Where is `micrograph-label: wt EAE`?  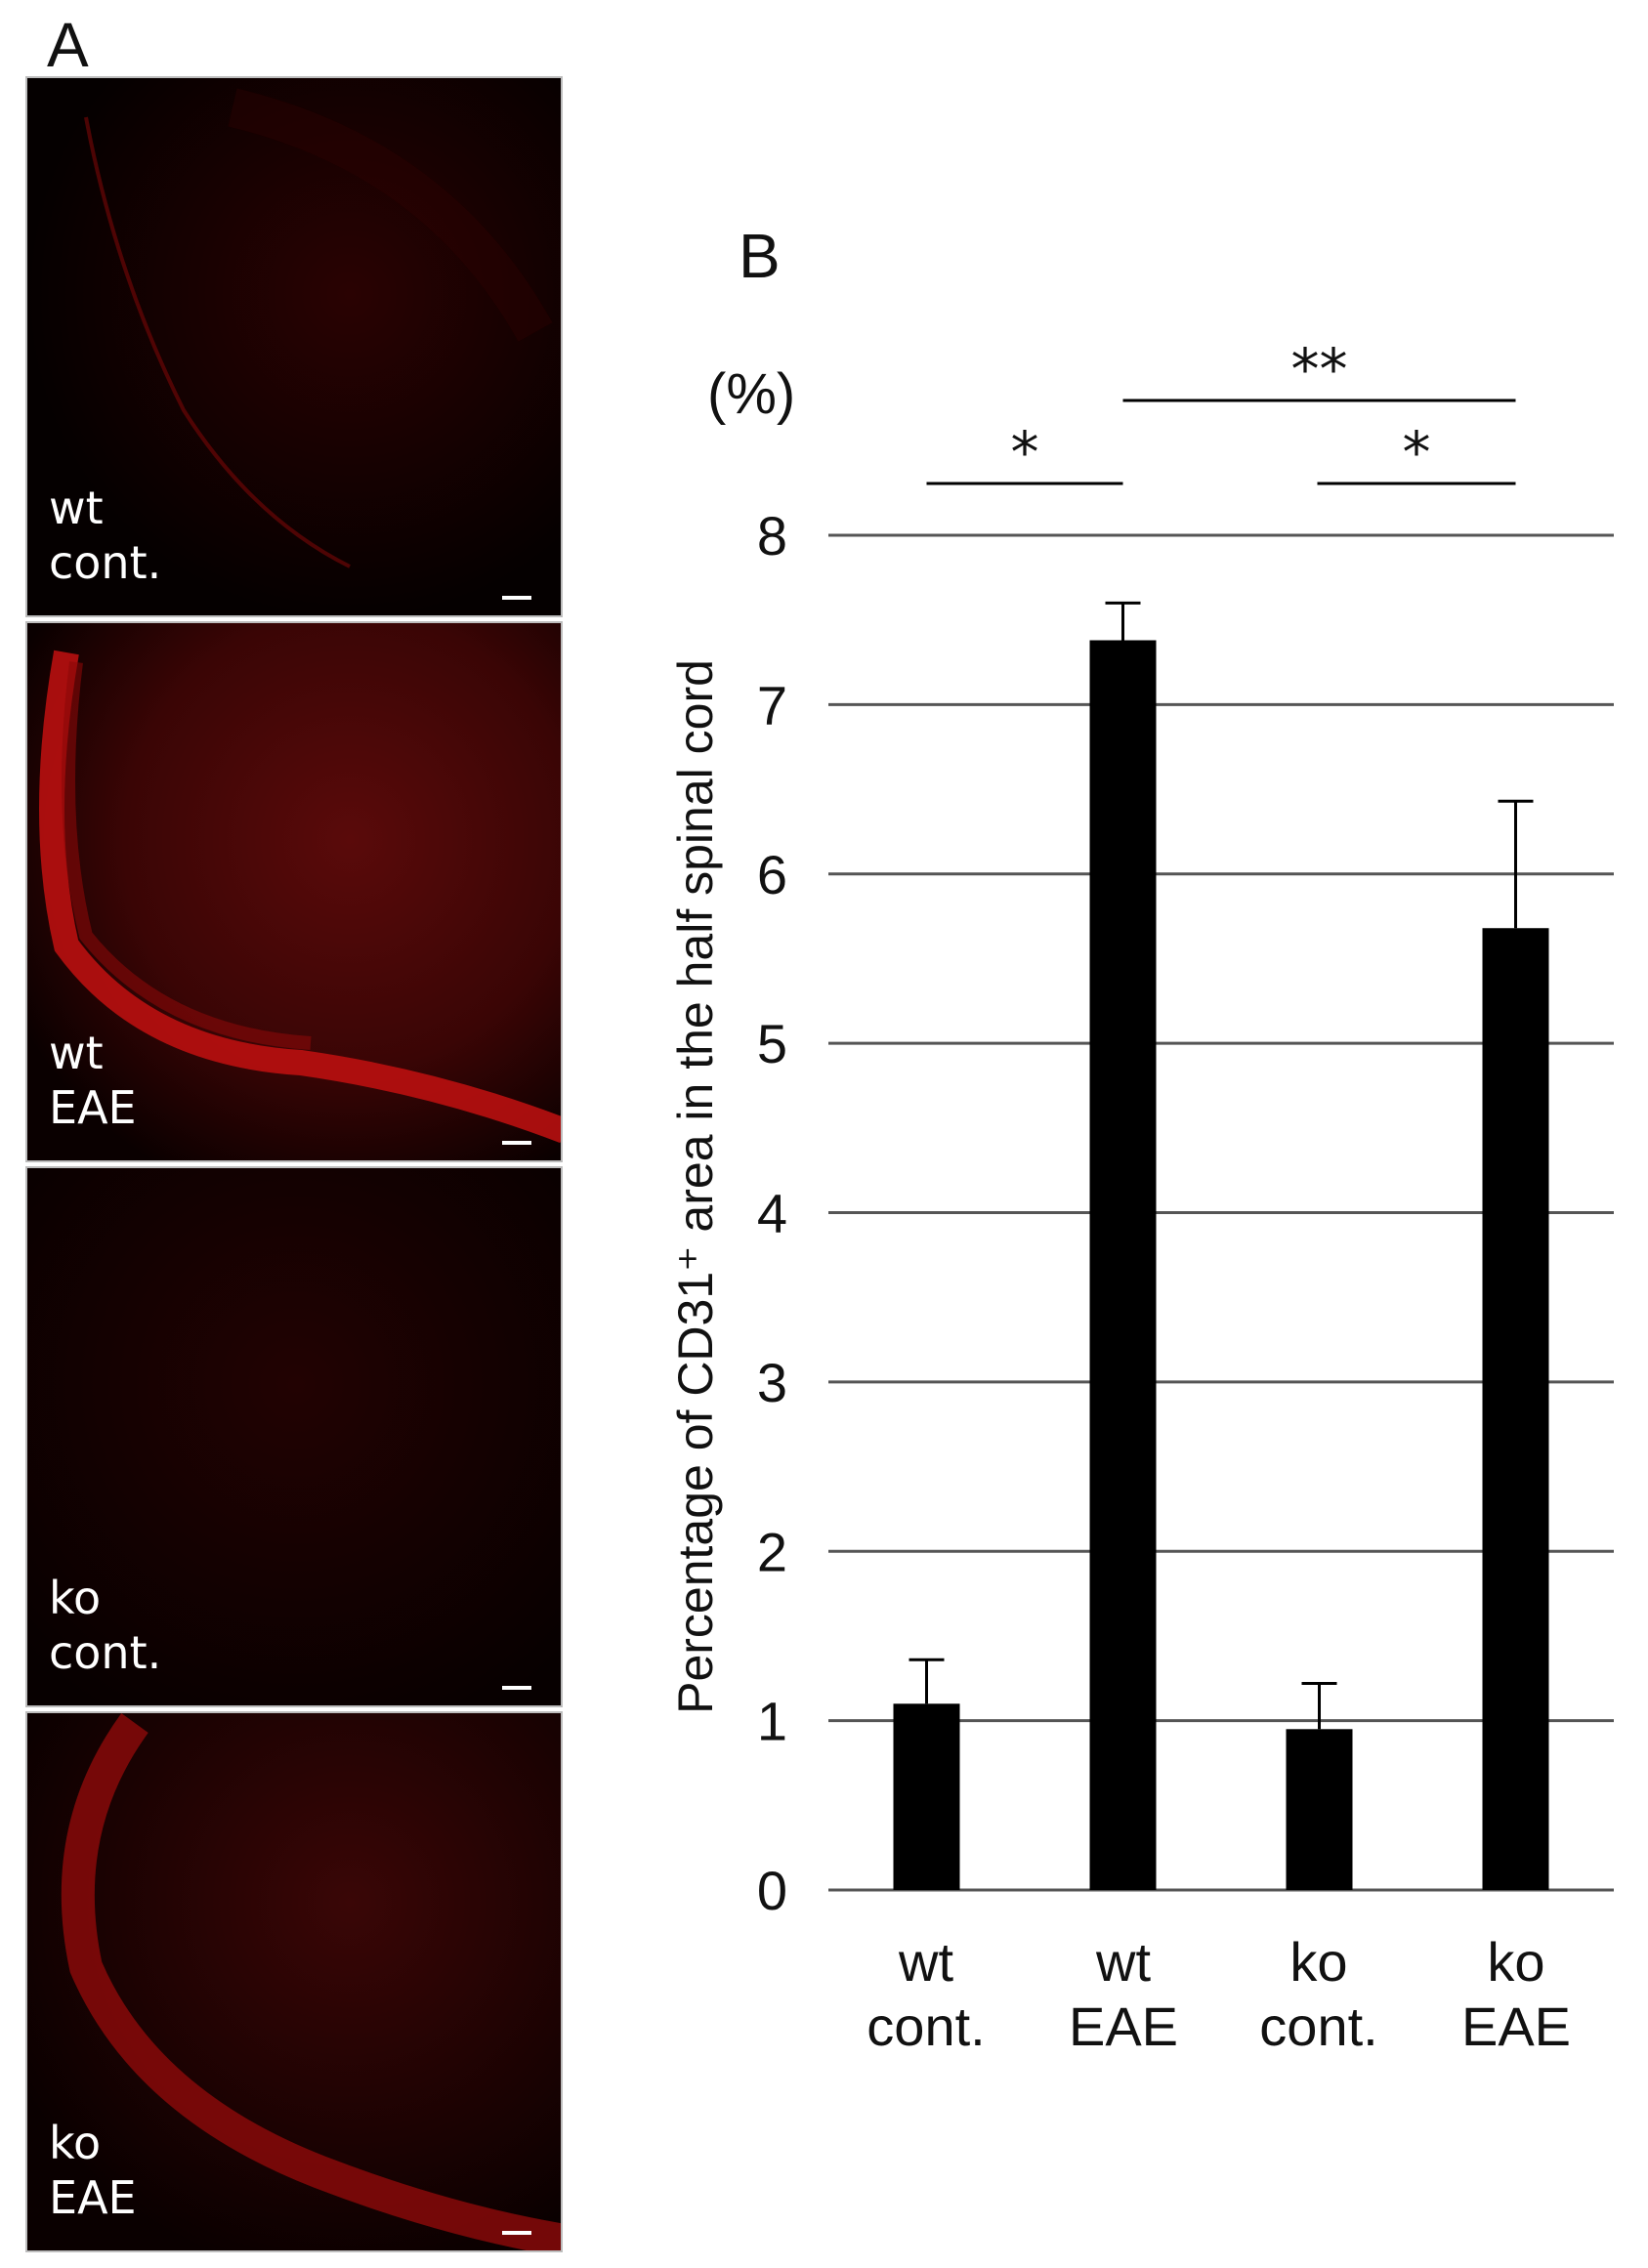 micrograph-label: wt EAE is located at coordinates (93, 1080).